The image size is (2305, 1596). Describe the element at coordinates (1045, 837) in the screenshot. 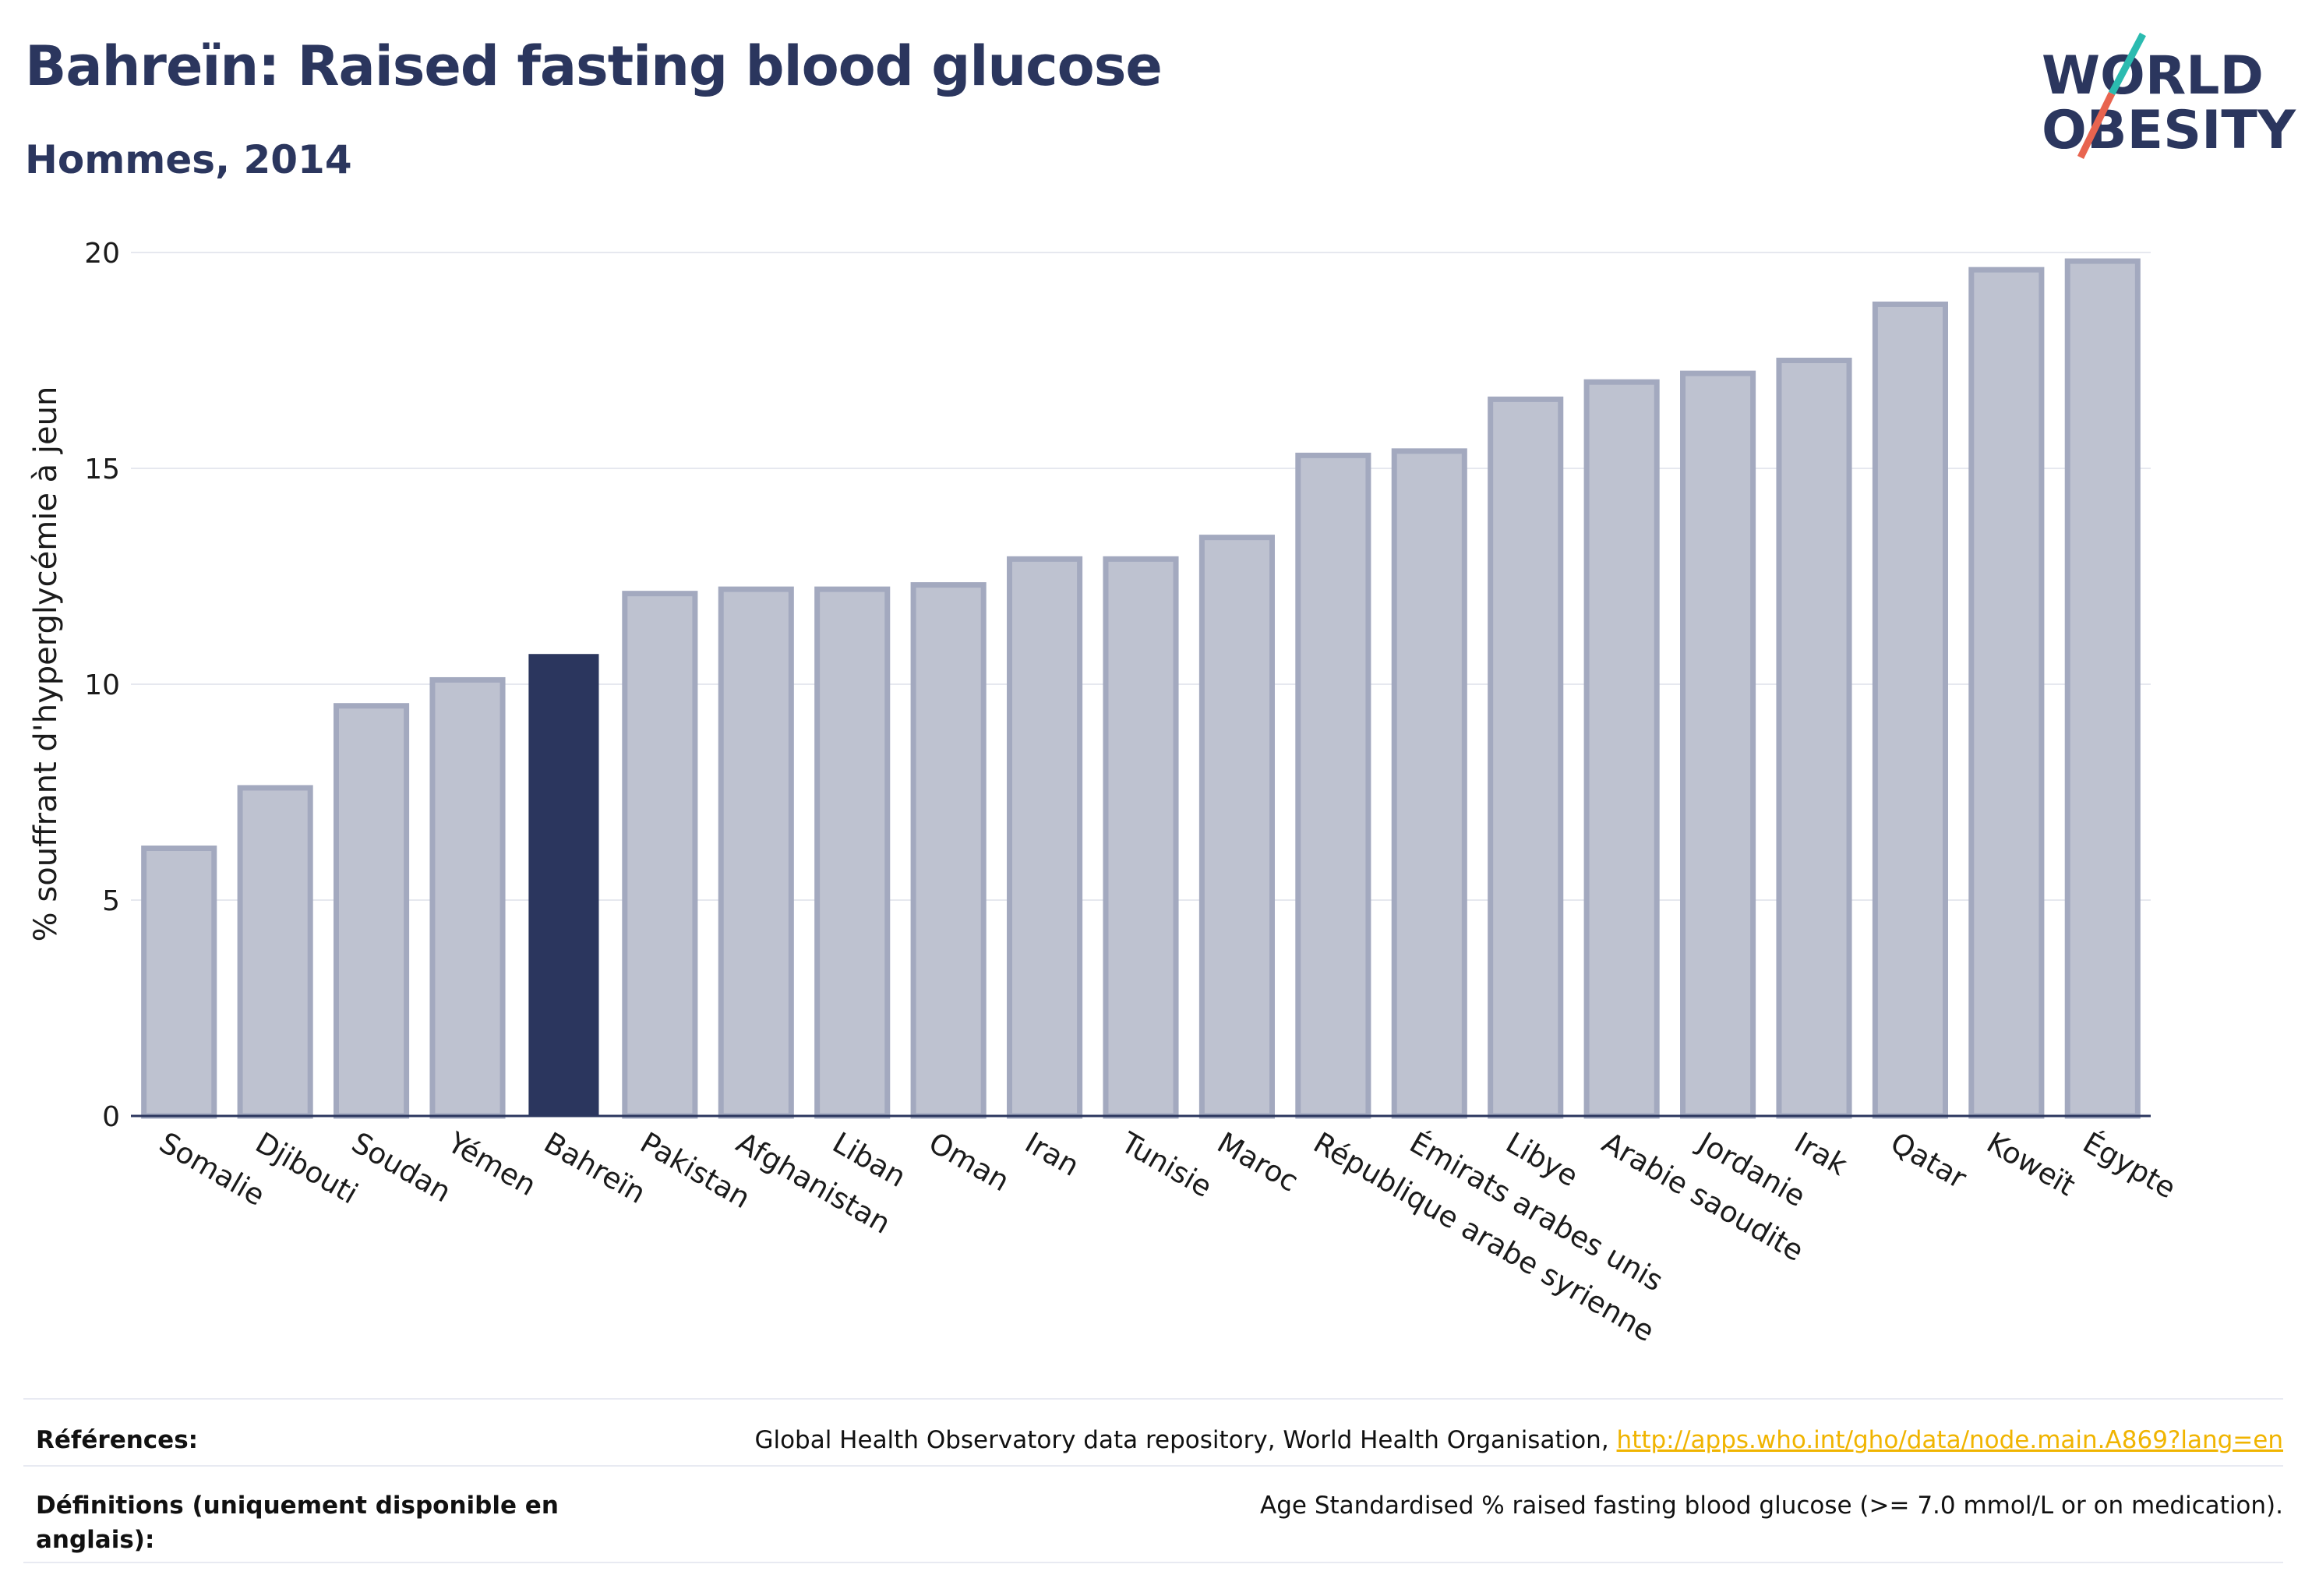

I see `bar-iran` at that location.